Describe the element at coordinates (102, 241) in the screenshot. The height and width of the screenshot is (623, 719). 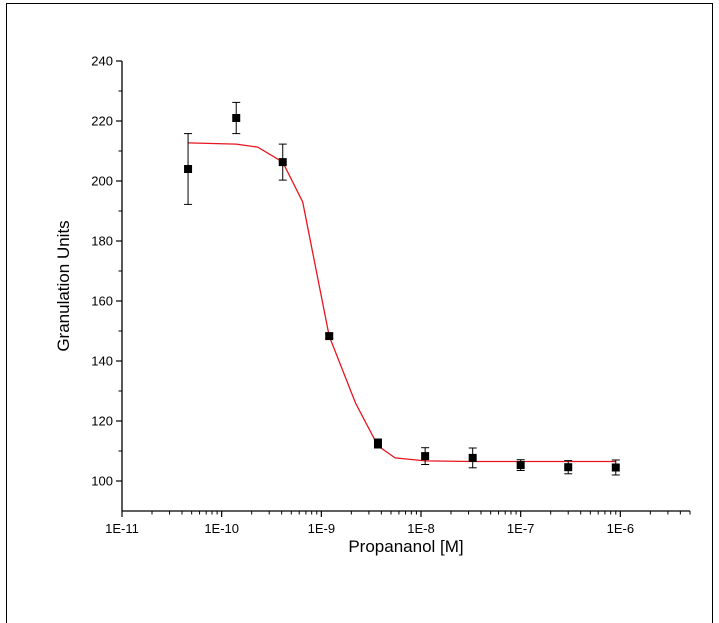
I see `y-tick-label: 180` at that location.